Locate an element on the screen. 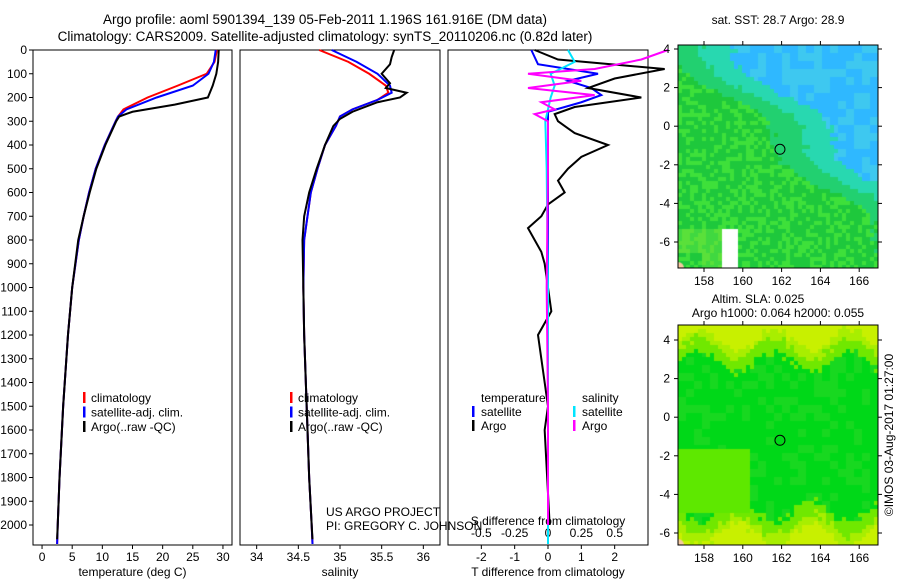  x-tick-label: 30 is located at coordinates (223, 557).